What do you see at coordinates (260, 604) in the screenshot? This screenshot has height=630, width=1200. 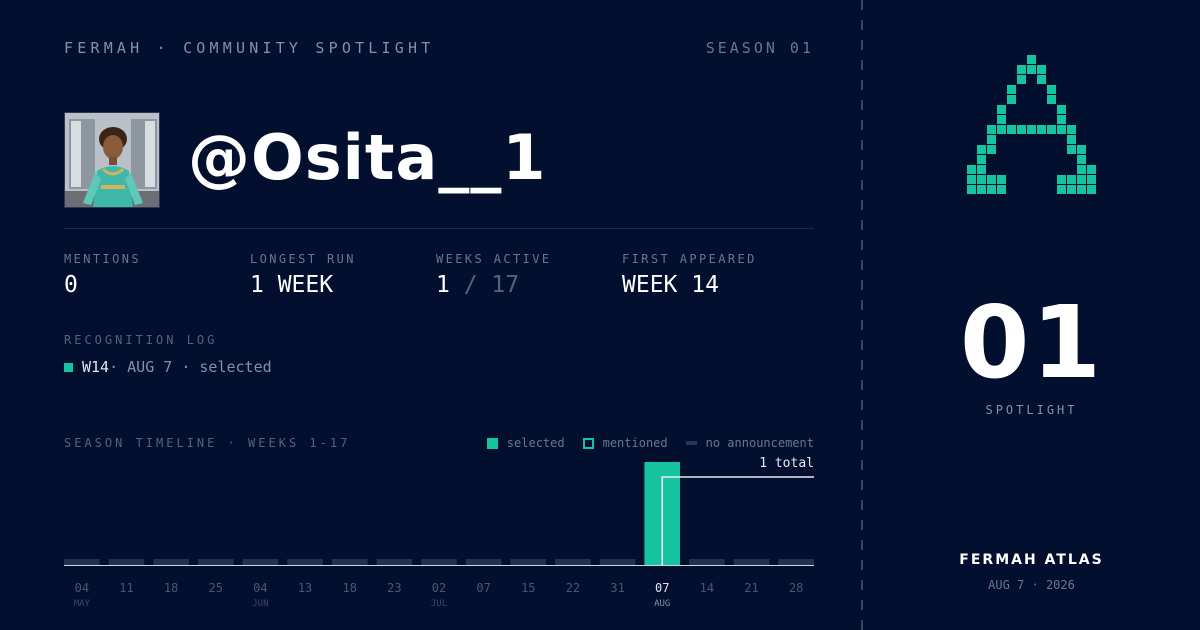 I see `timeline-month-label: JUN` at bounding box center [260, 604].